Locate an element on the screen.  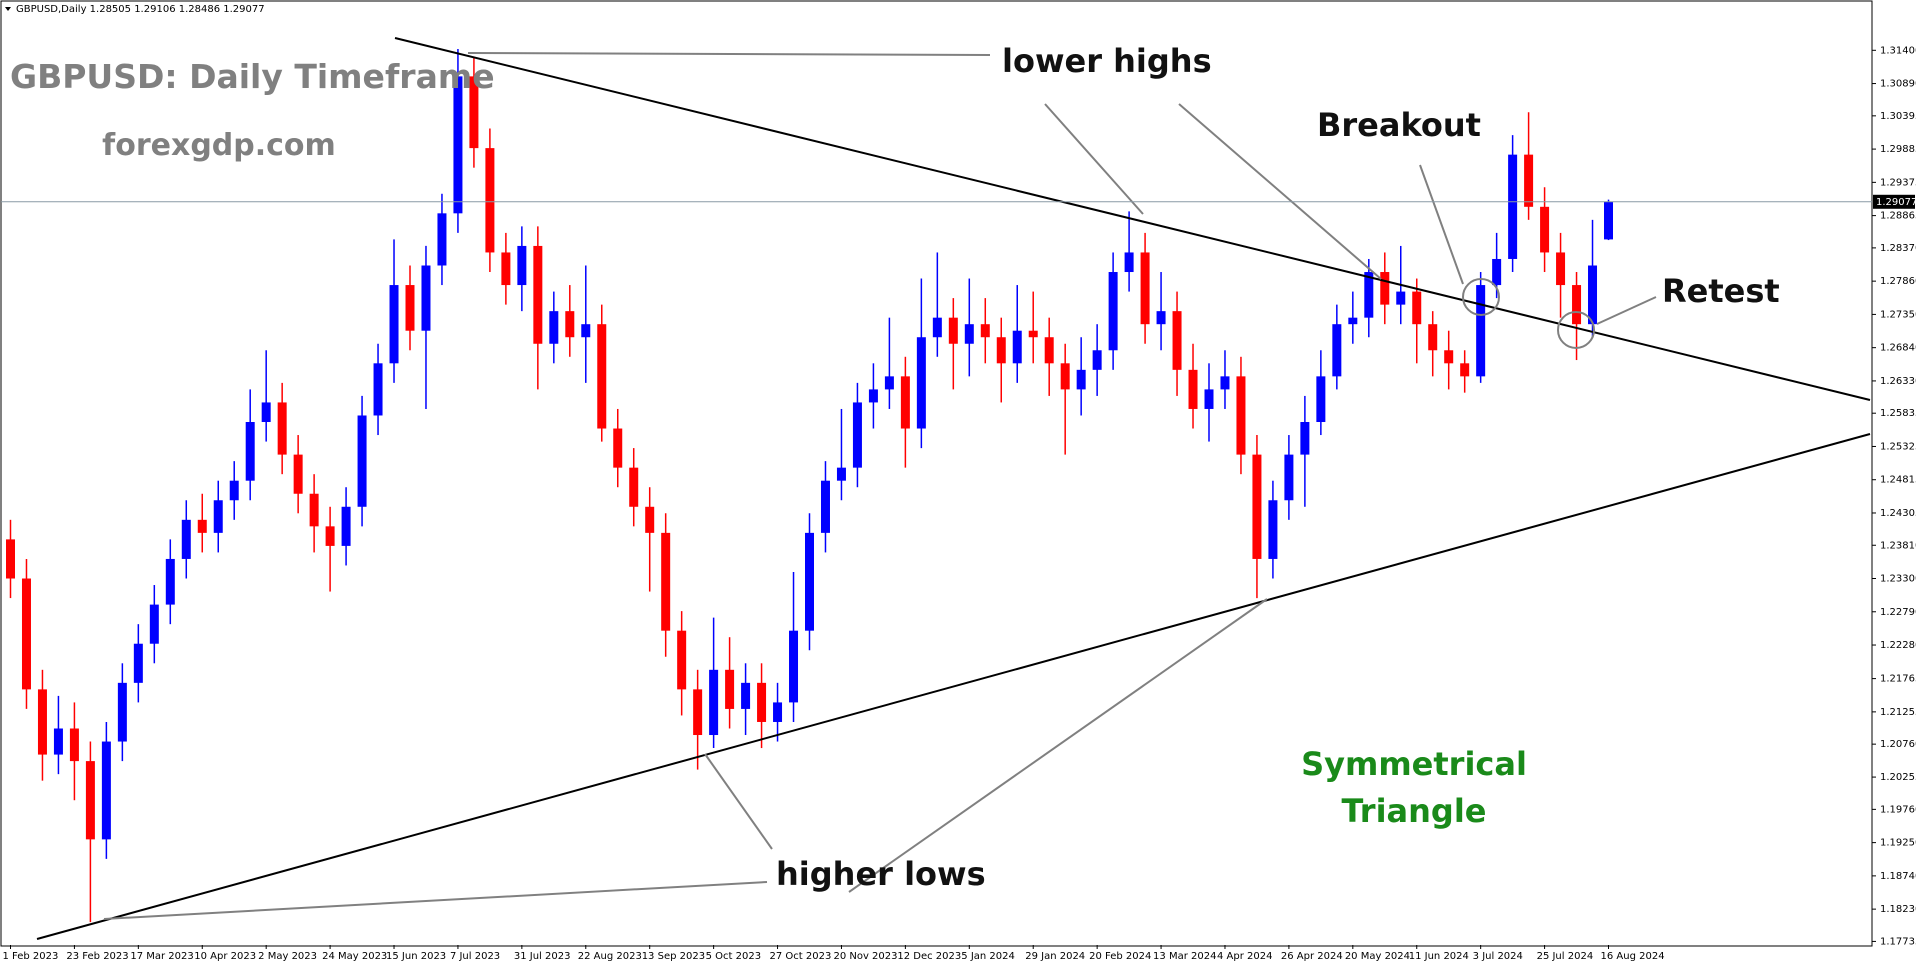
annotation: higher lows is located at coordinates (881, 874).